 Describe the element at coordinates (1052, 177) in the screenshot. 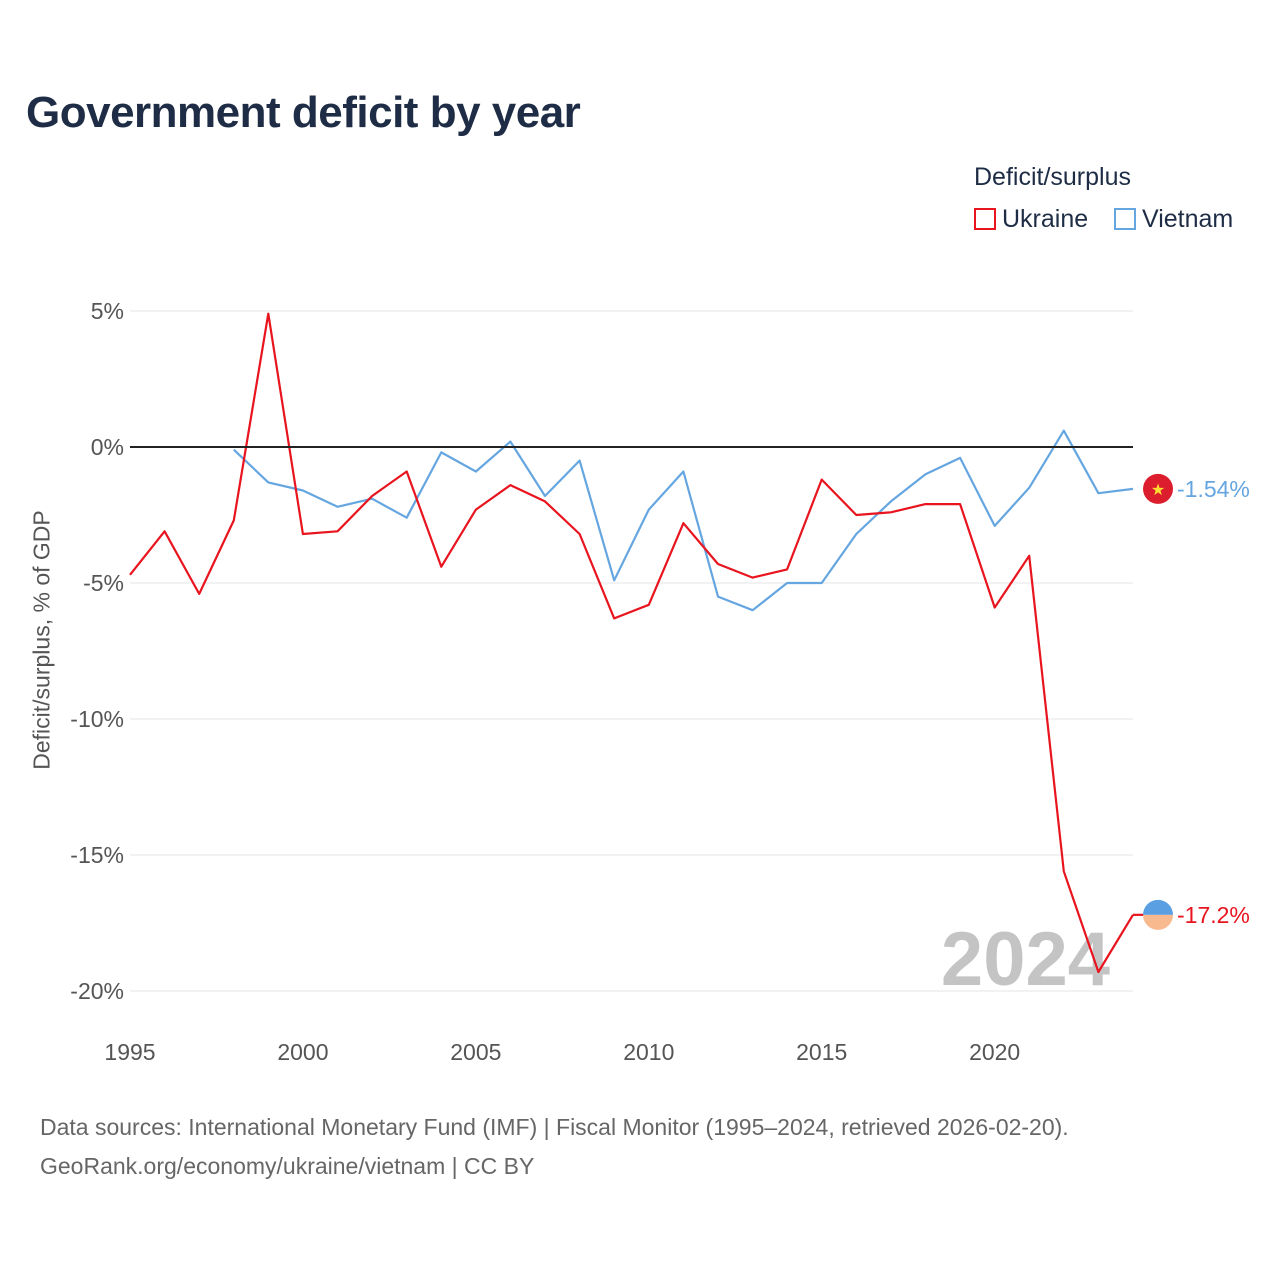

I see `legend-title: Deficit/surplus` at that location.